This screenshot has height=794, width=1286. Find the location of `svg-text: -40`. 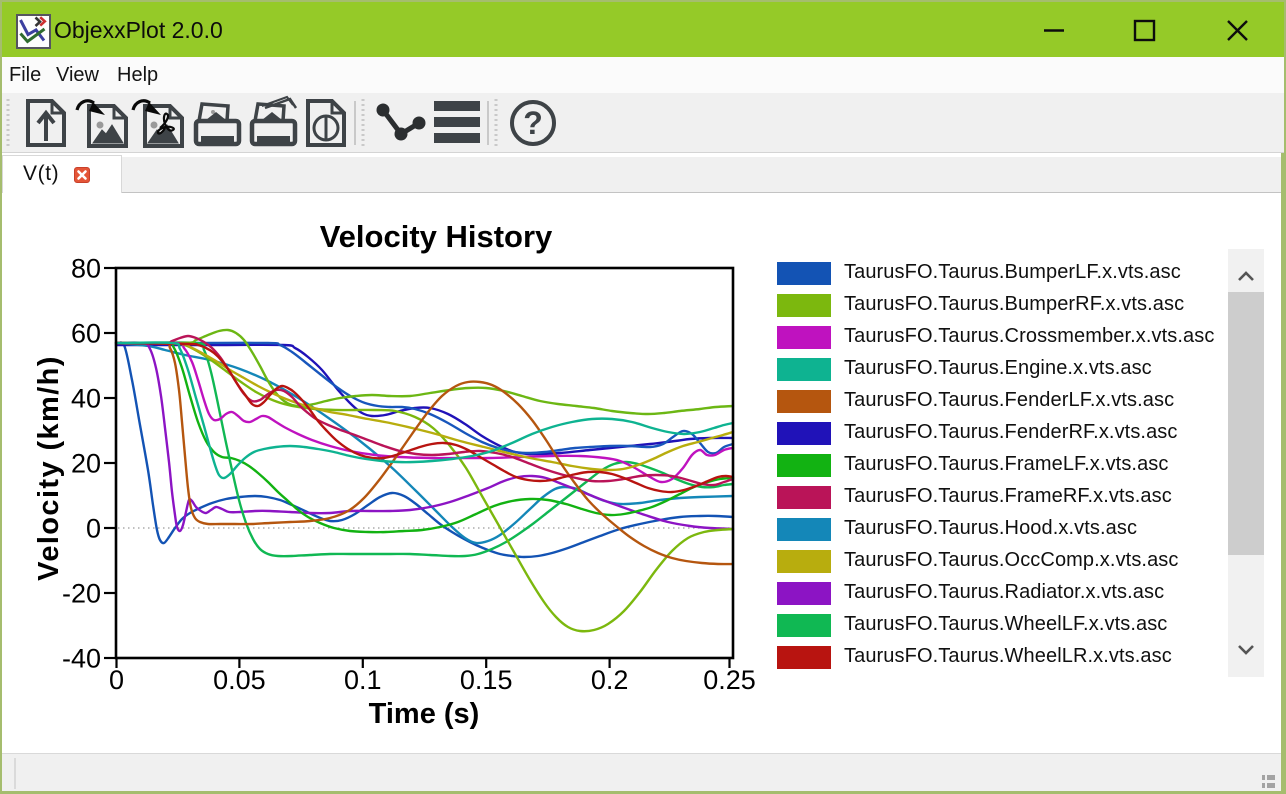

svg-text: -40 is located at coordinates (81, 659).